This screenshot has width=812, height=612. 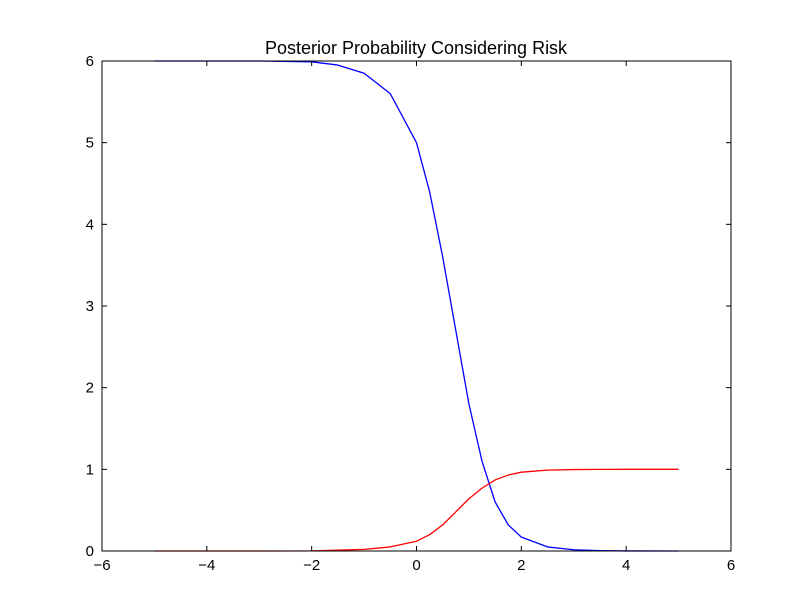 I want to click on x-tick-label: −4, so click(x=206, y=565).